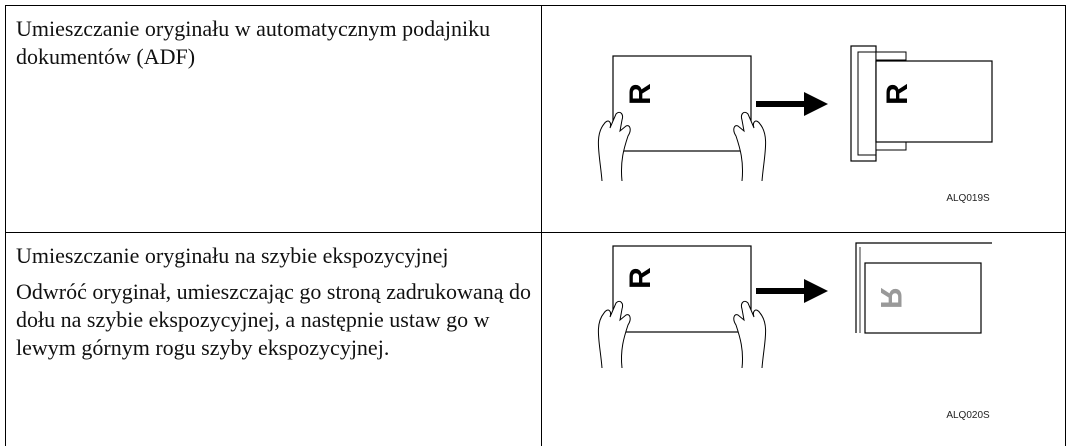 The image size is (1071, 446). What do you see at coordinates (968, 198) in the screenshot?
I see `figure-code: ALQ019S` at bounding box center [968, 198].